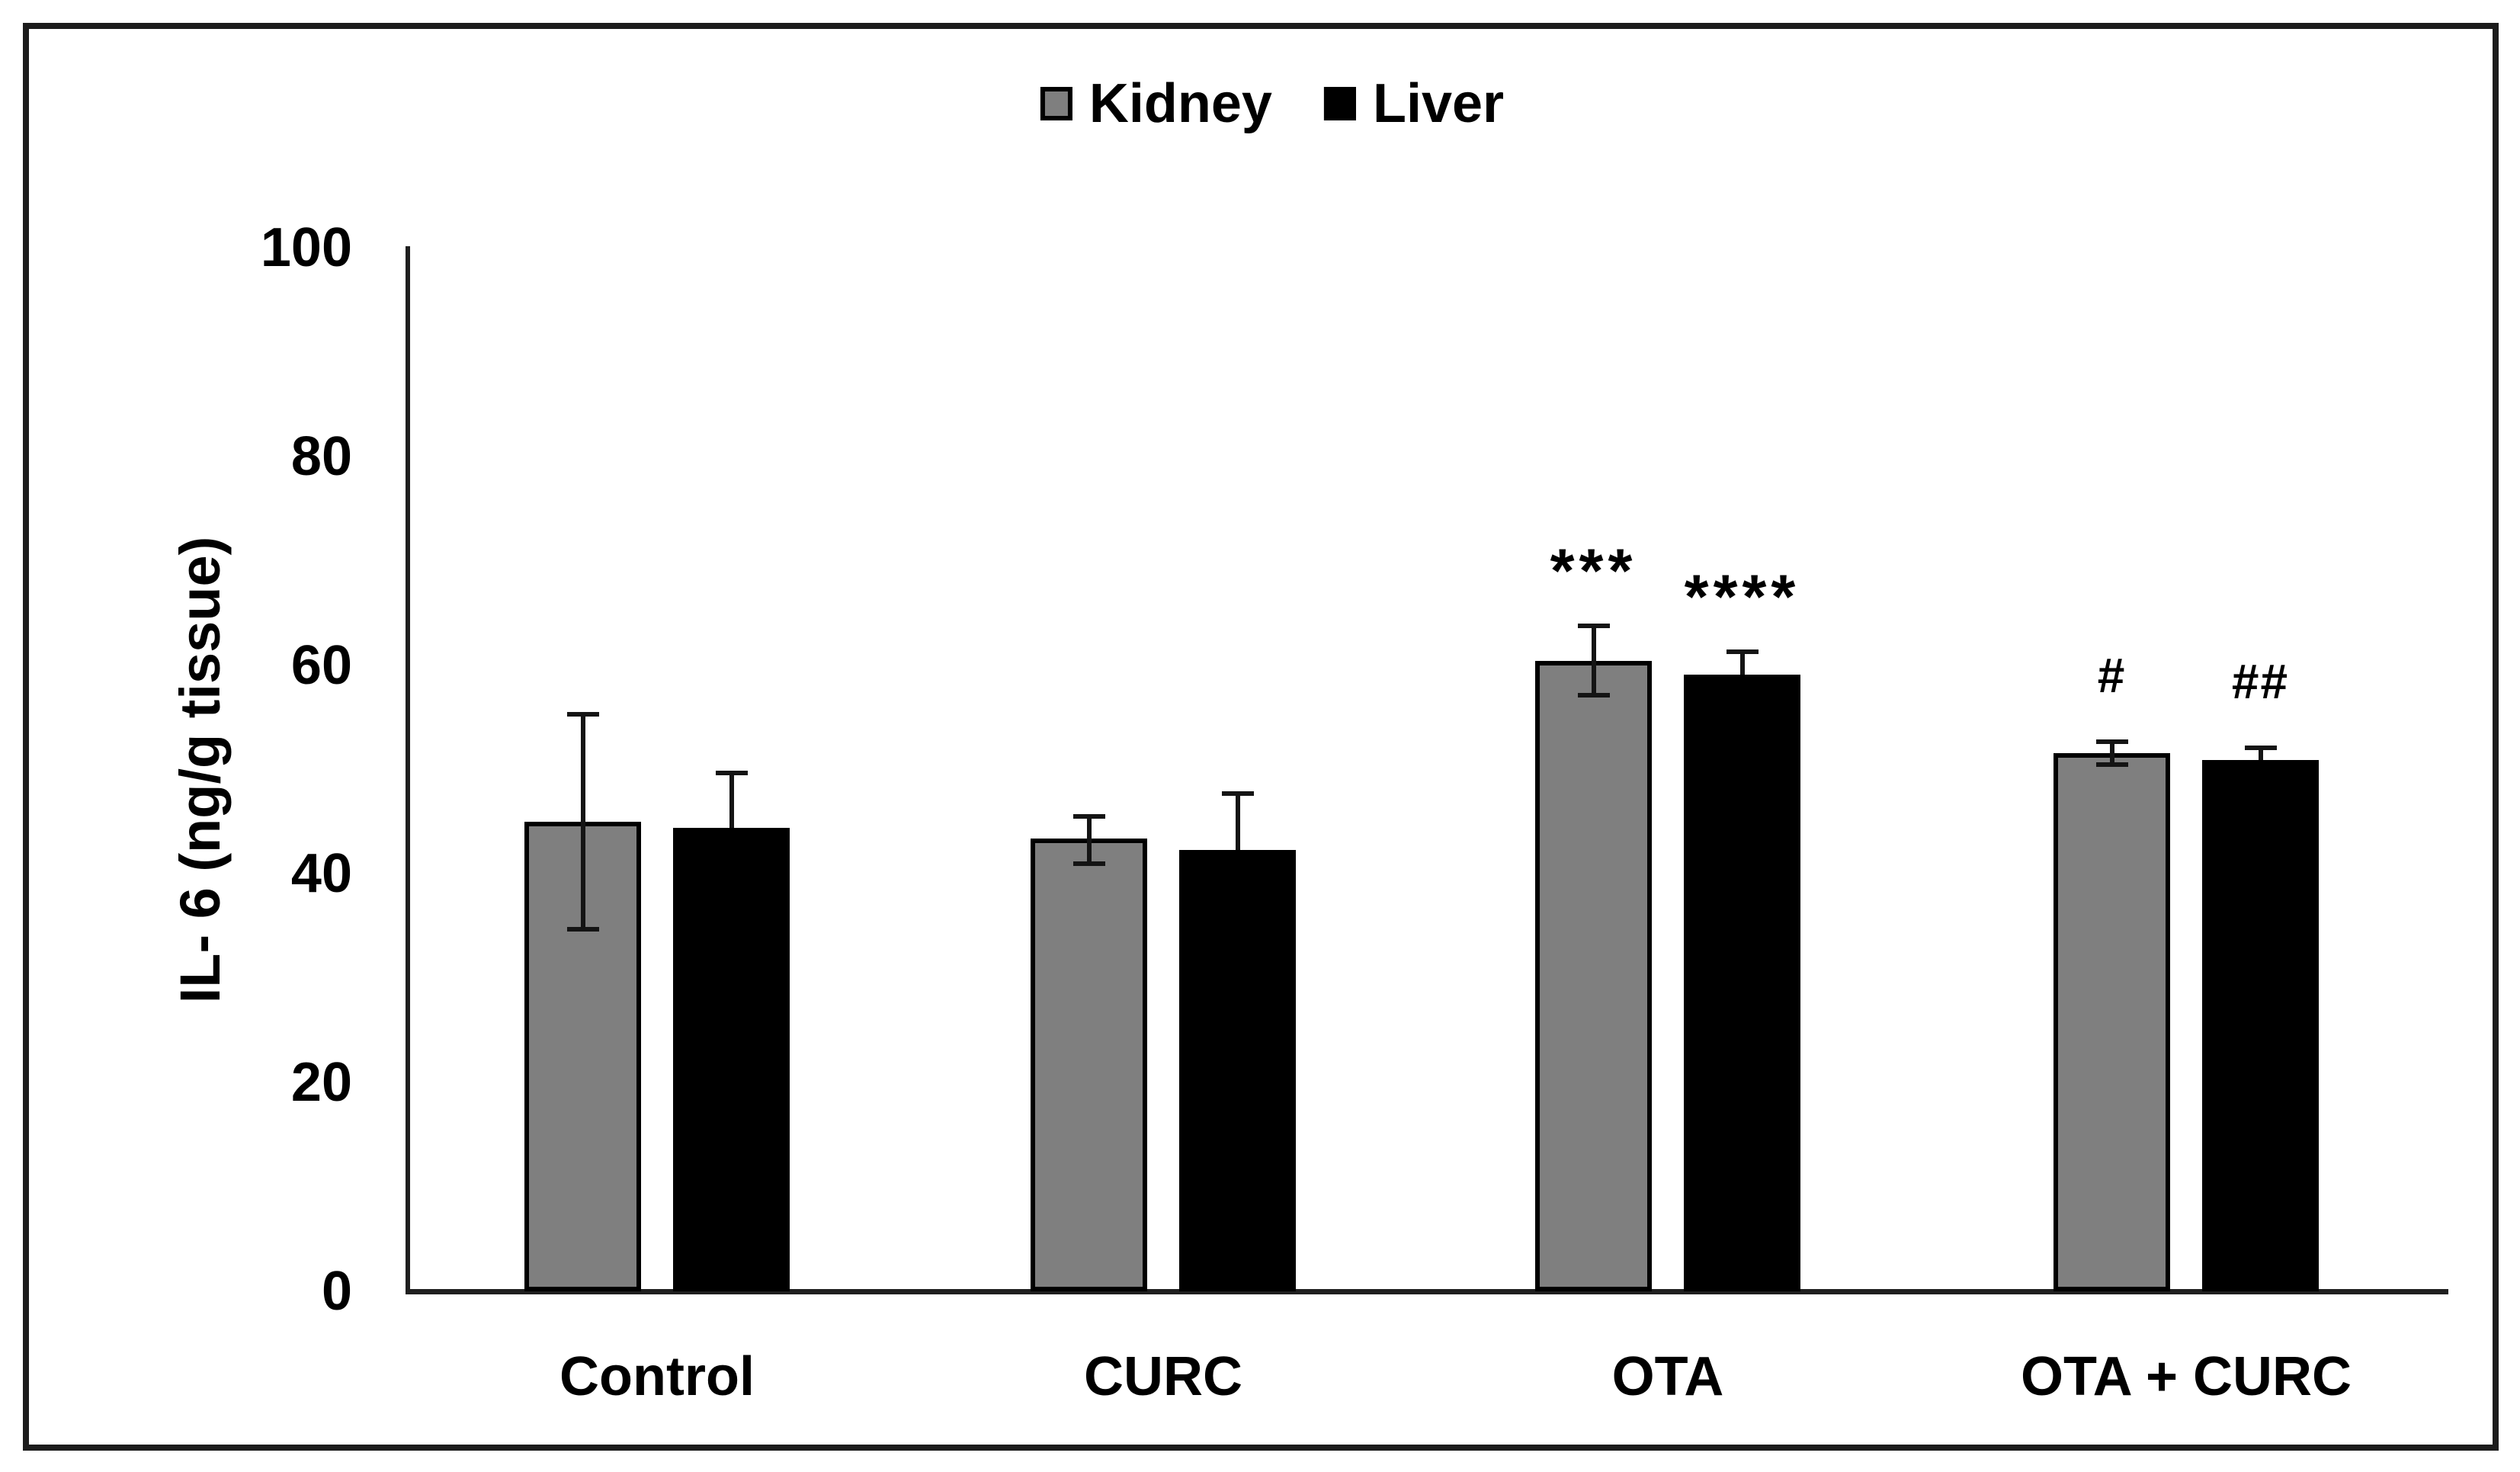 The height and width of the screenshot is (1472, 2520). Describe the element at coordinates (2112, 1021) in the screenshot. I see `bar-kidney-ota-curc` at that location.